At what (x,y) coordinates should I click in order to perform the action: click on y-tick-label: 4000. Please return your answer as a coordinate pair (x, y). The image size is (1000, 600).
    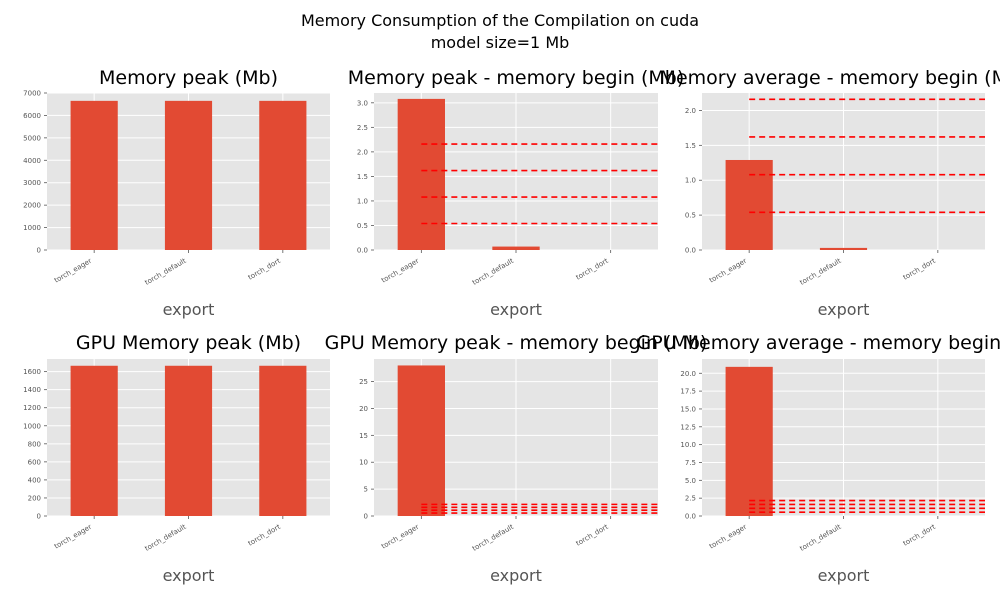
    Looking at the image, I should click on (32, 161).